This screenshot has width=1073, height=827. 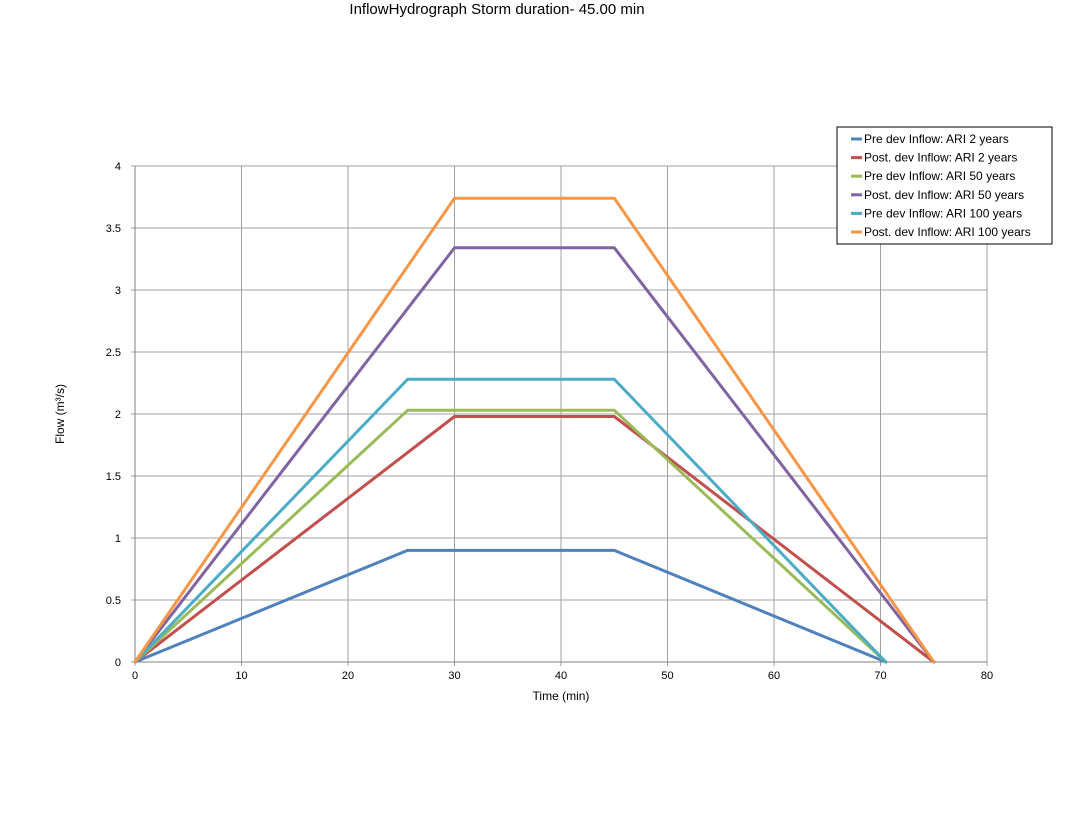 What do you see at coordinates (241, 676) in the screenshot?
I see `x-tick-label: 10` at bounding box center [241, 676].